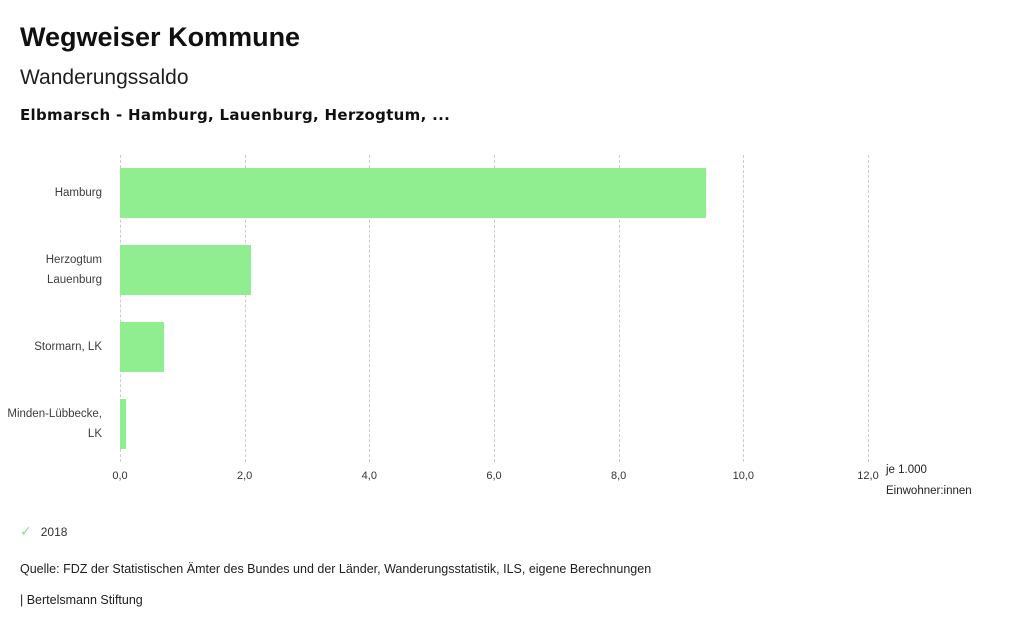 The width and height of the screenshot is (1024, 634). Describe the element at coordinates (369, 476) in the screenshot. I see `x-tick-label: 4,0` at that location.